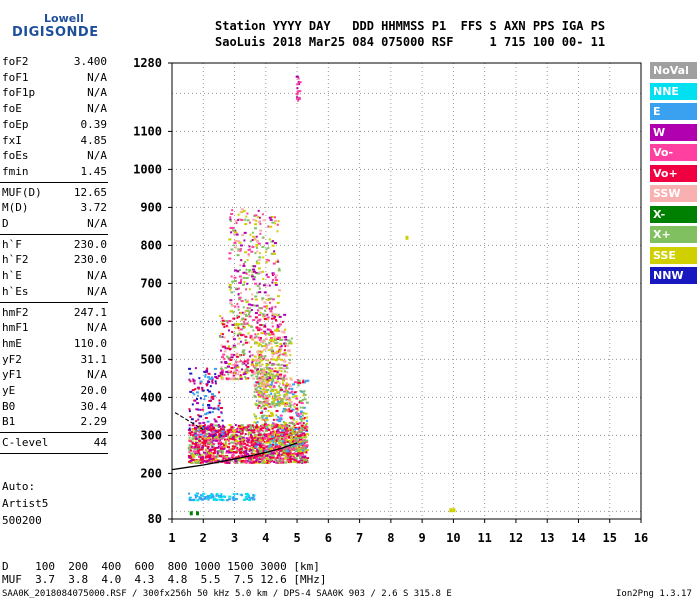 This screenshot has height=600, width=700. I want to click on x-tick-label: 2, so click(203, 538).